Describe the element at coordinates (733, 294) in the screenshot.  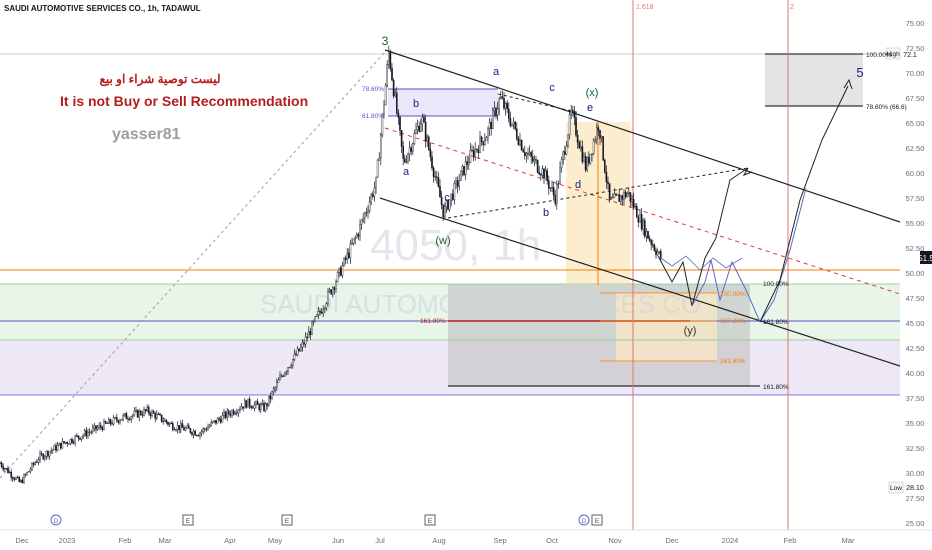
I see `fib-label-orange-100: 100.00%` at that location.